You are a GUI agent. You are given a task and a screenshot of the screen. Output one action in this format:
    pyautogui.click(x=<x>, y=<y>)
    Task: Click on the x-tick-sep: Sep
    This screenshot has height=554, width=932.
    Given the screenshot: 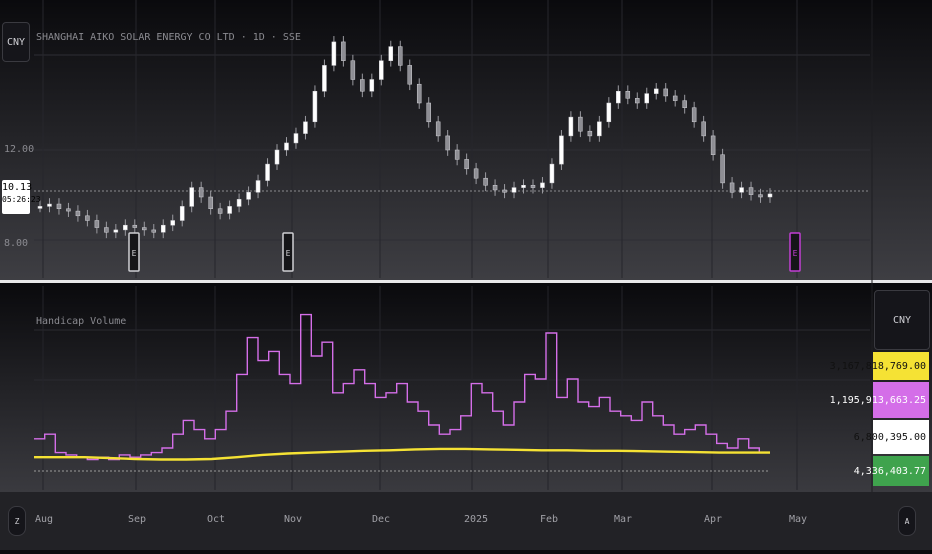 What is the action you would take?
    pyautogui.click(x=137, y=519)
    